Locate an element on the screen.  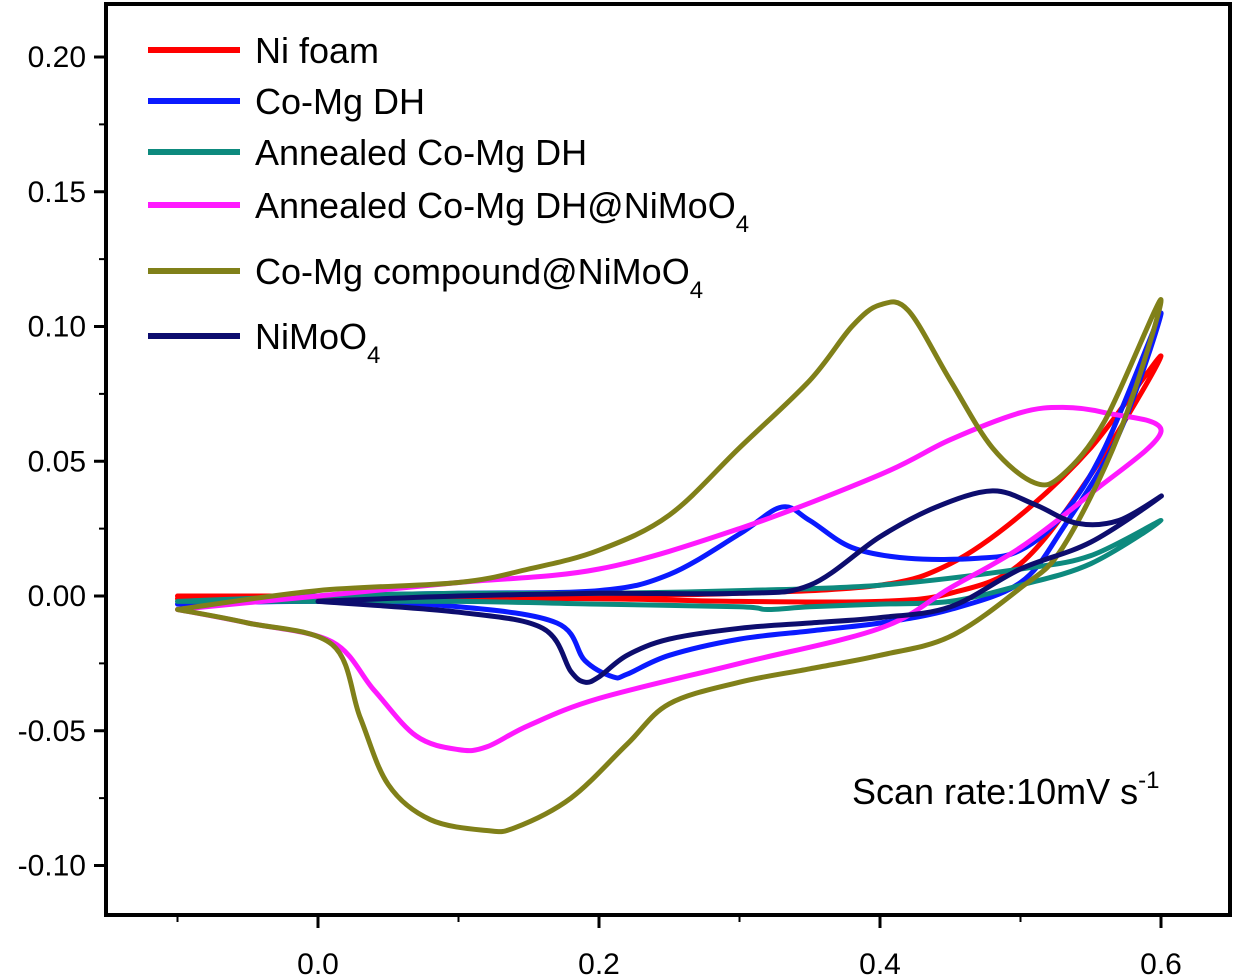
legend-label-text: NiMoO is located at coordinates (311, 336).